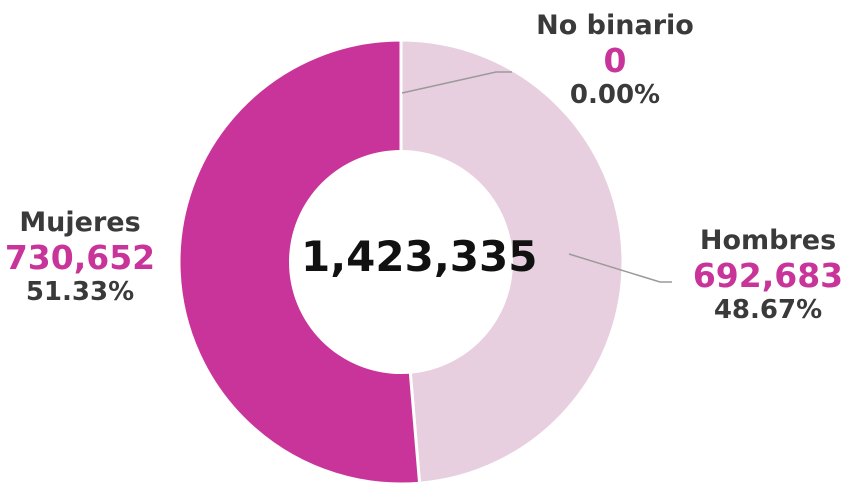 This screenshot has height=488, width=859. I want to click on label-no-binario: No binario 0 0.00%, so click(615, 60).